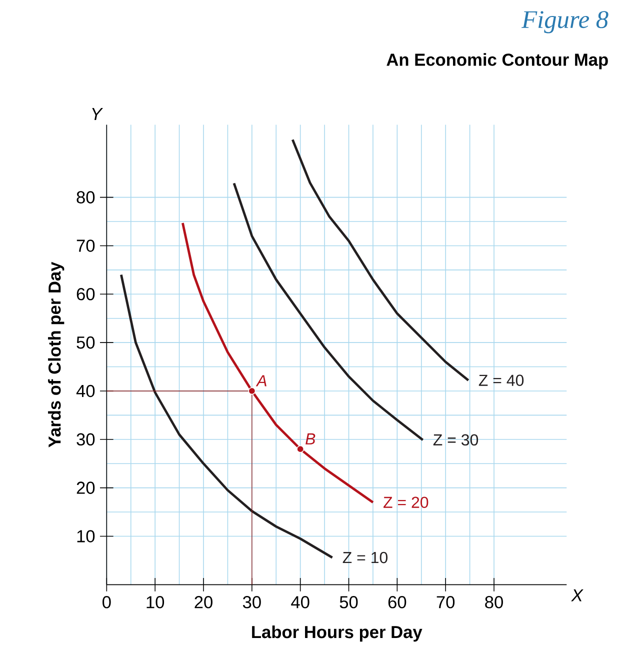  What do you see at coordinates (85, 391) in the screenshot?
I see `y-tick-label: 40` at bounding box center [85, 391].